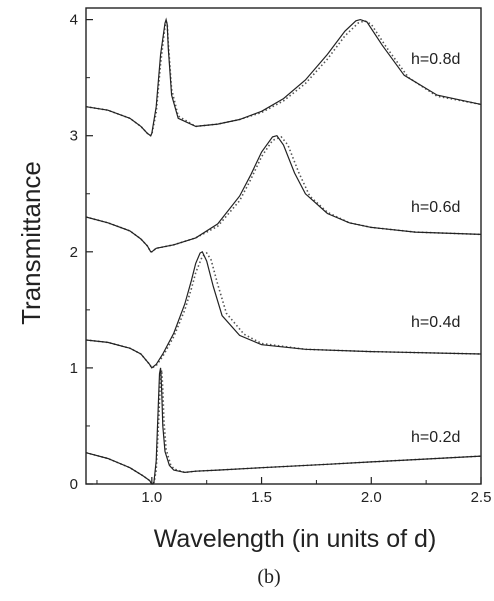 The height and width of the screenshot is (601, 494). Describe the element at coordinates (74, 20) in the screenshot. I see `y-tick-label: 4` at that location.